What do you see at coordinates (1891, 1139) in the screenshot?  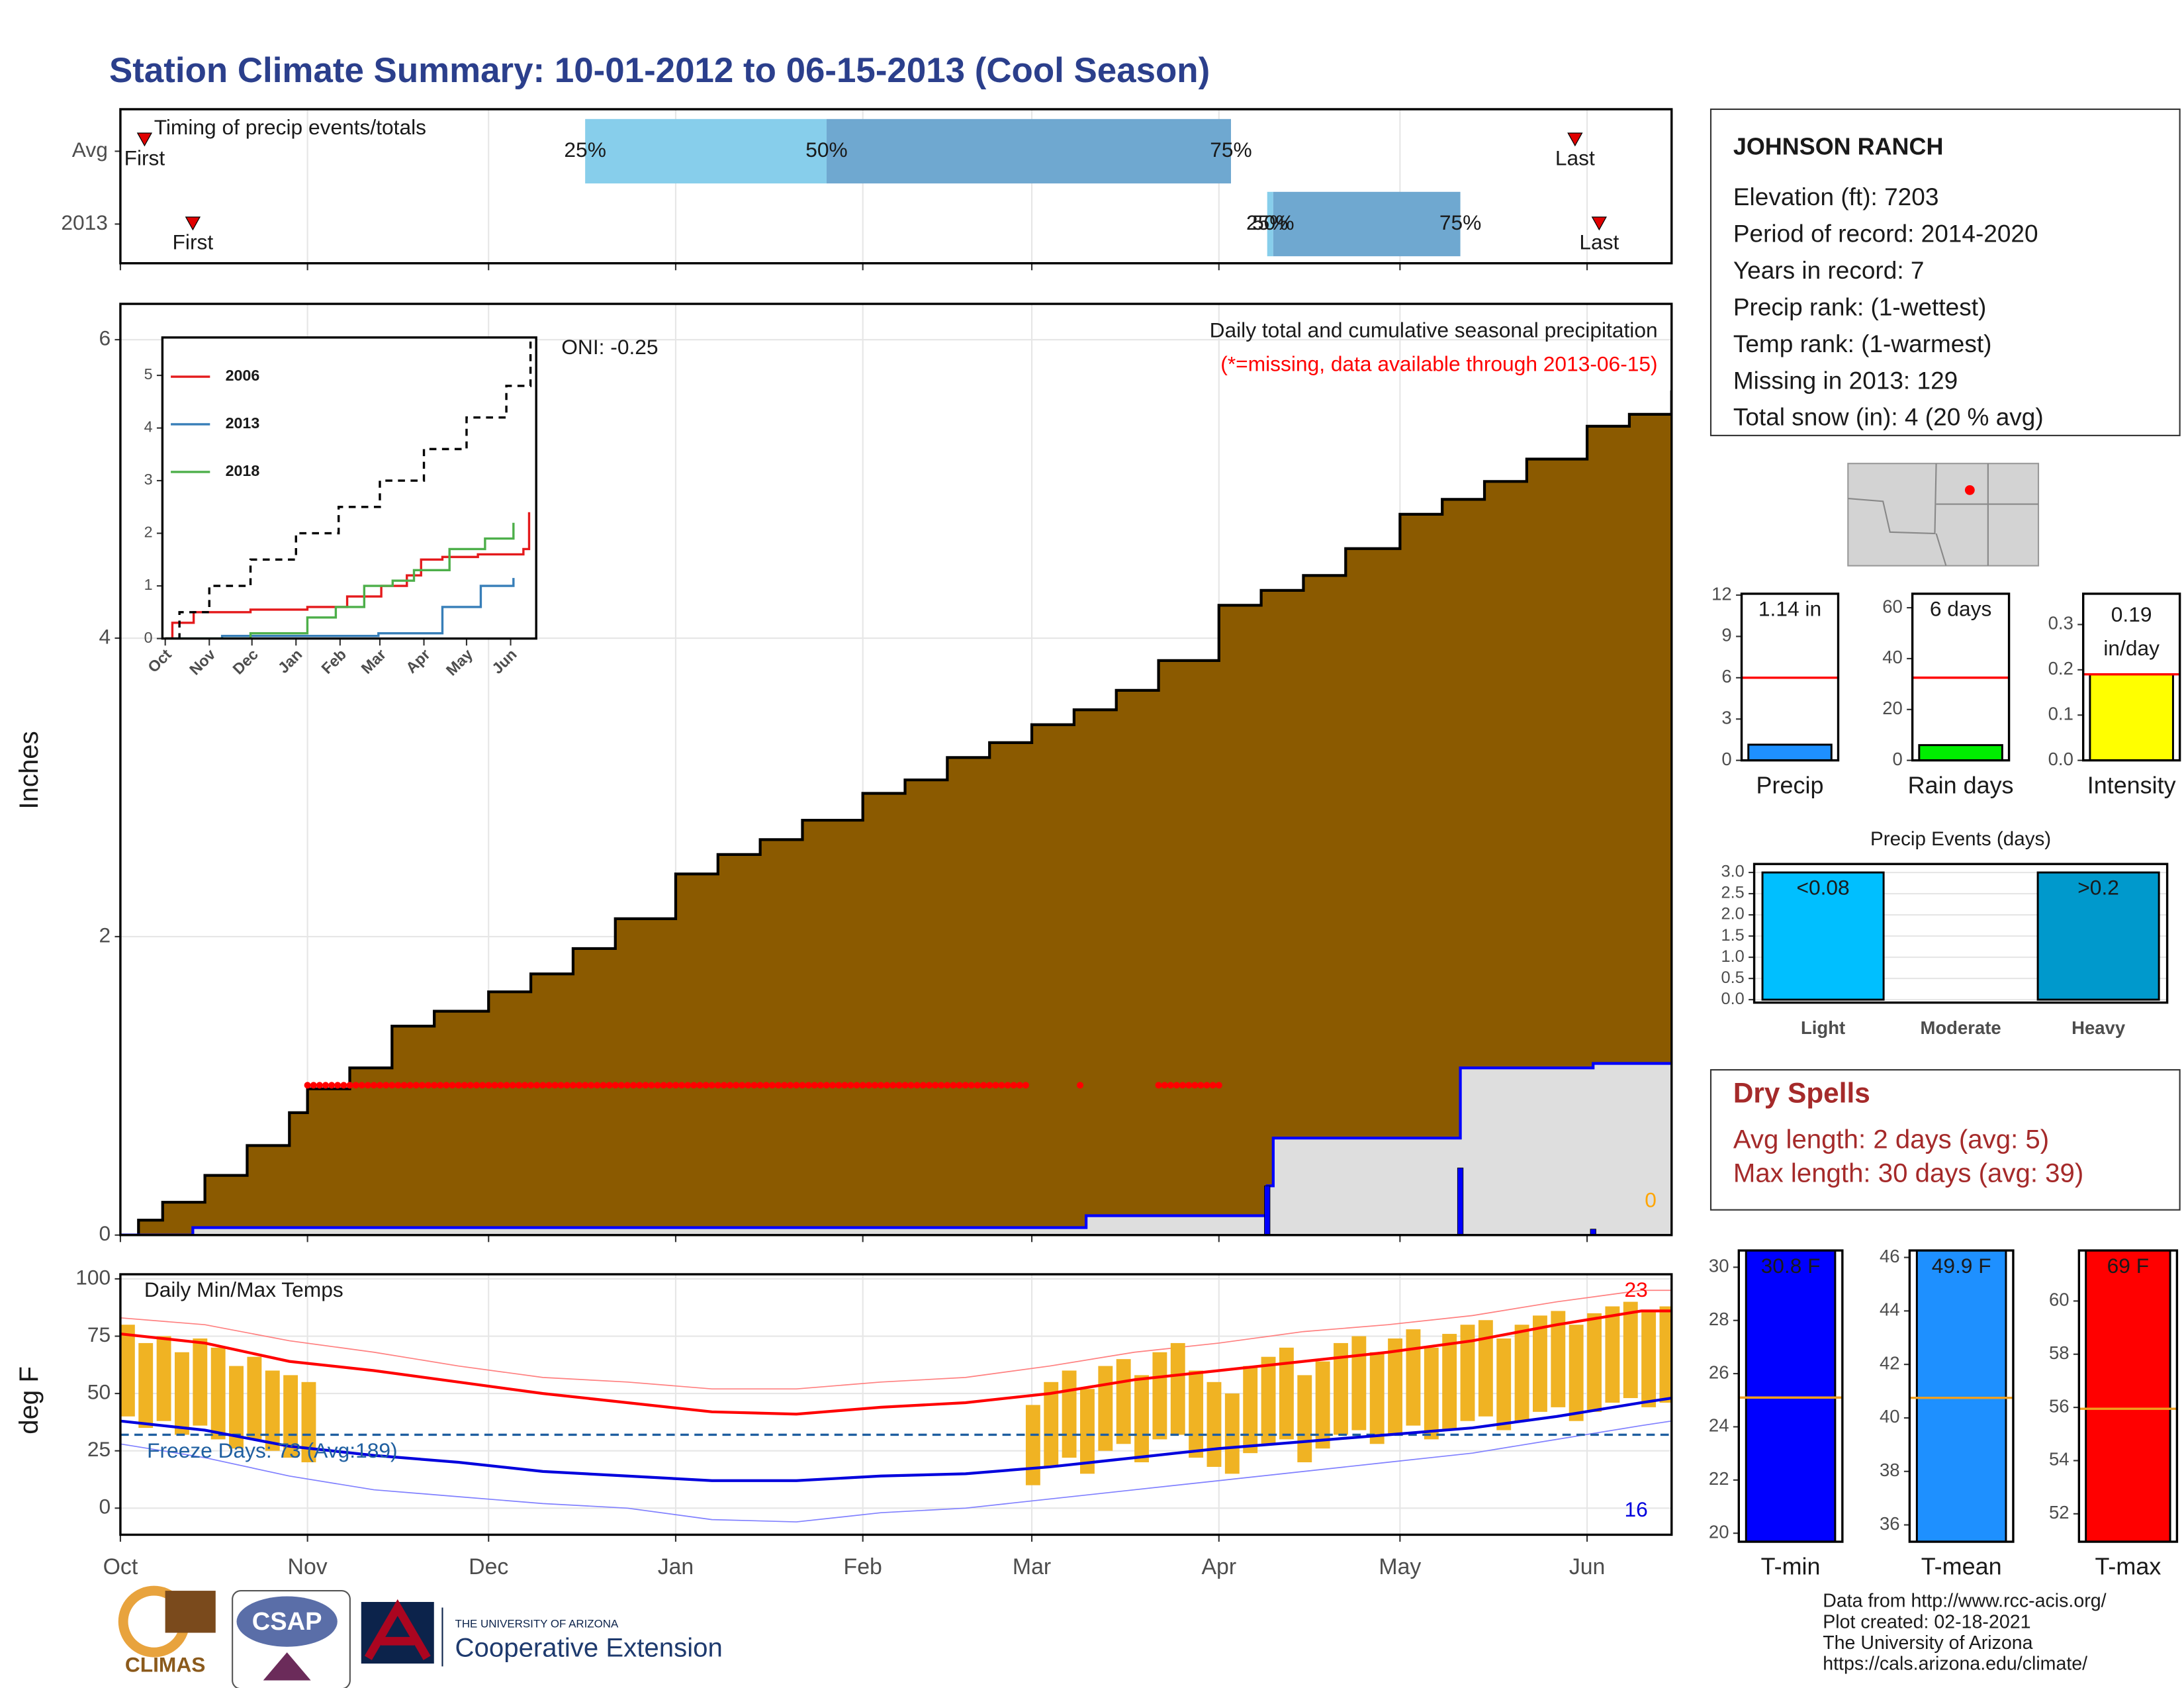 I see `dry-spells-line: Avg length: 2 days (avg: 5)` at bounding box center [1891, 1139].